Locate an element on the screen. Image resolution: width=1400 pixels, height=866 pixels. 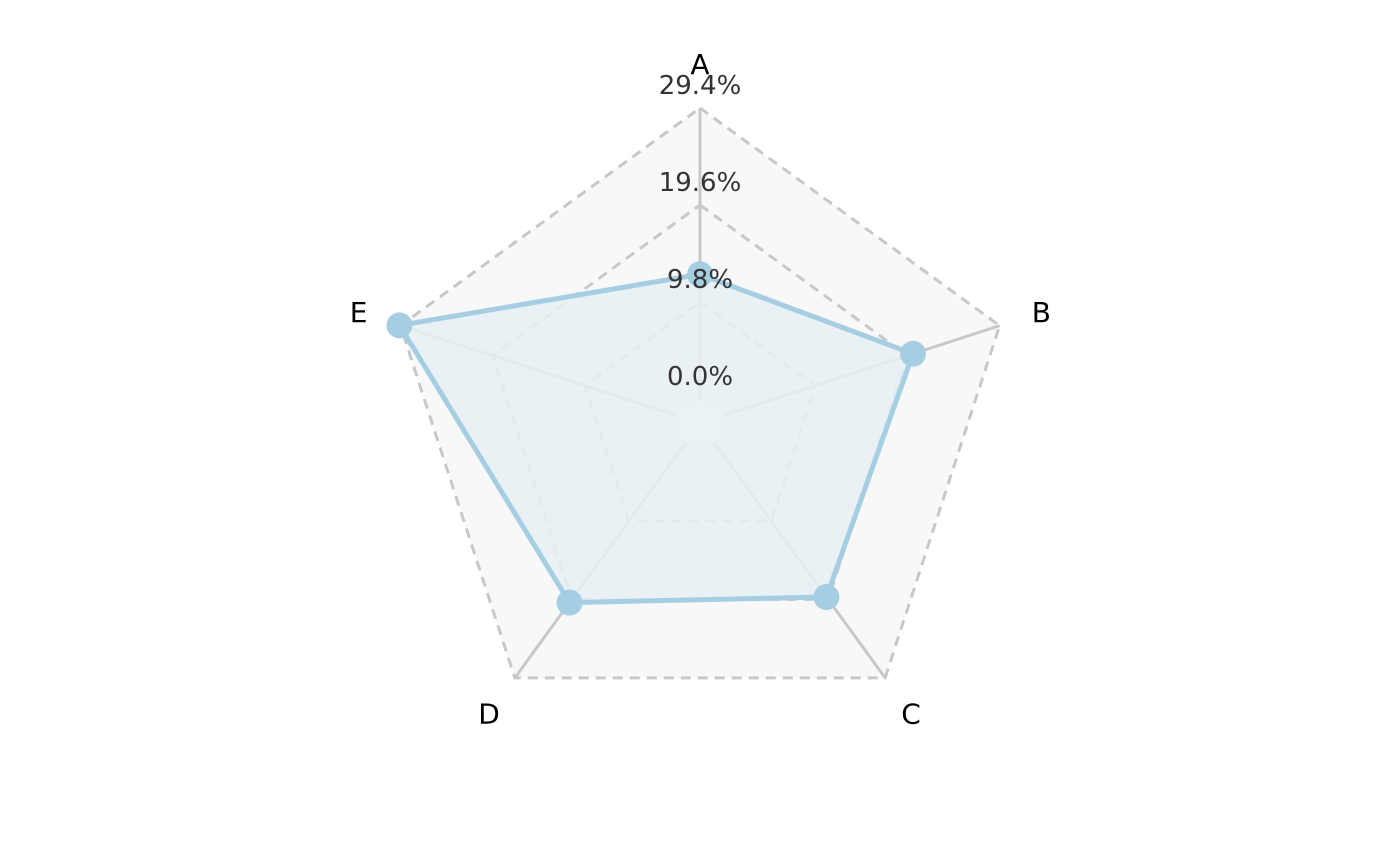
tick-label-3: 29.4% is located at coordinates (700, 86).